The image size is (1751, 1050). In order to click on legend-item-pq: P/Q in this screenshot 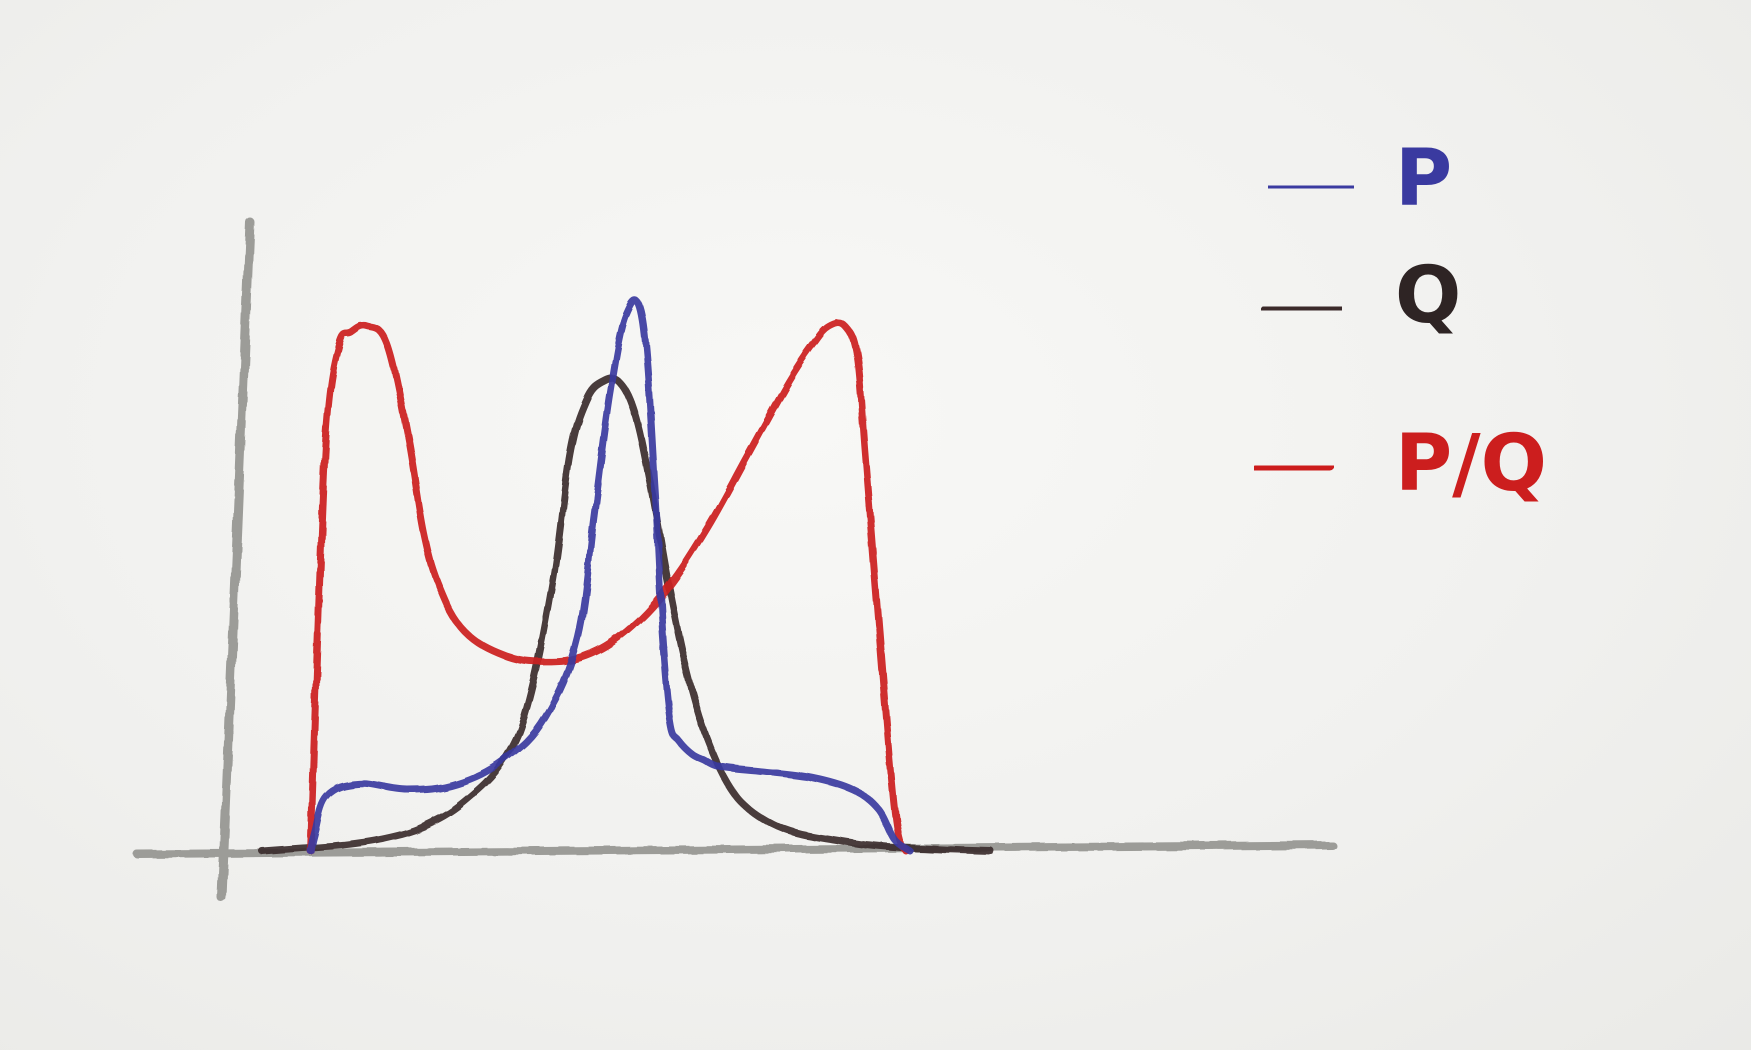, I will do `click(1400, 464)`.